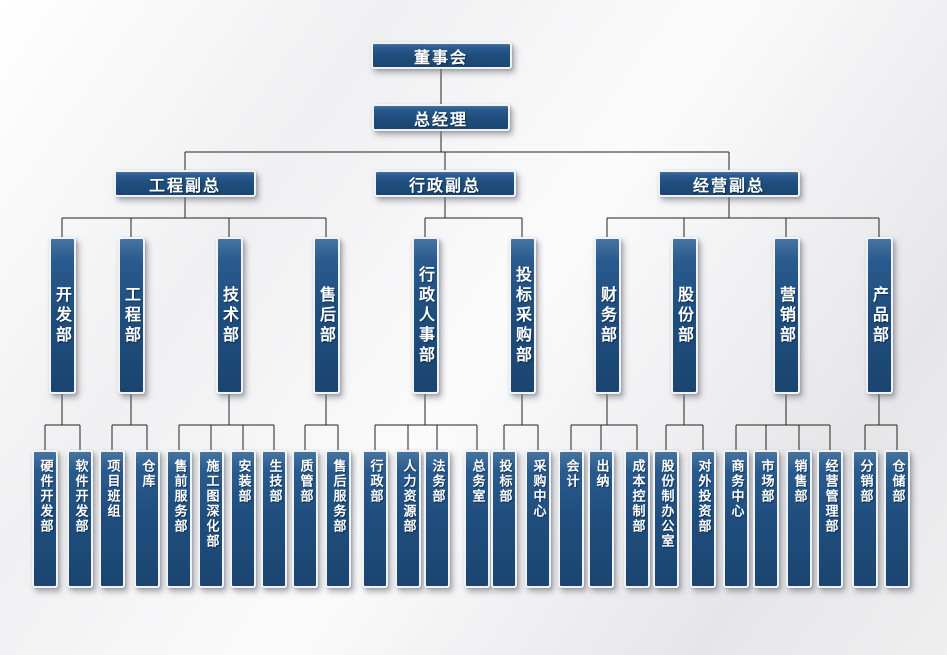  I want to click on org-node-operations-vp: 经营副总, so click(729, 183).